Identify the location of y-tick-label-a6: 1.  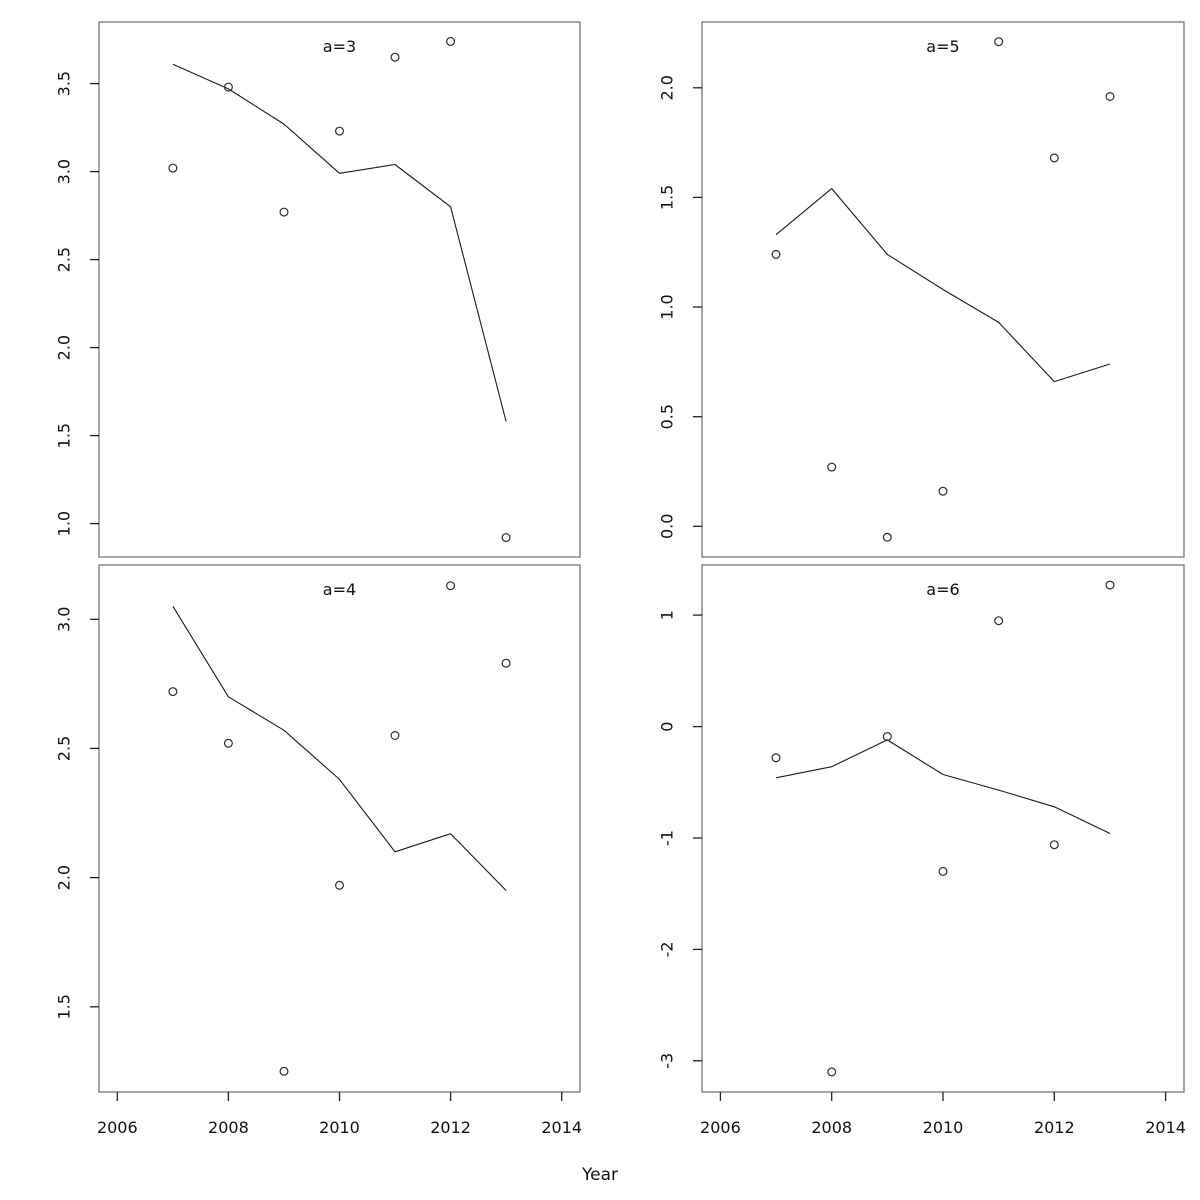
(667, 615).